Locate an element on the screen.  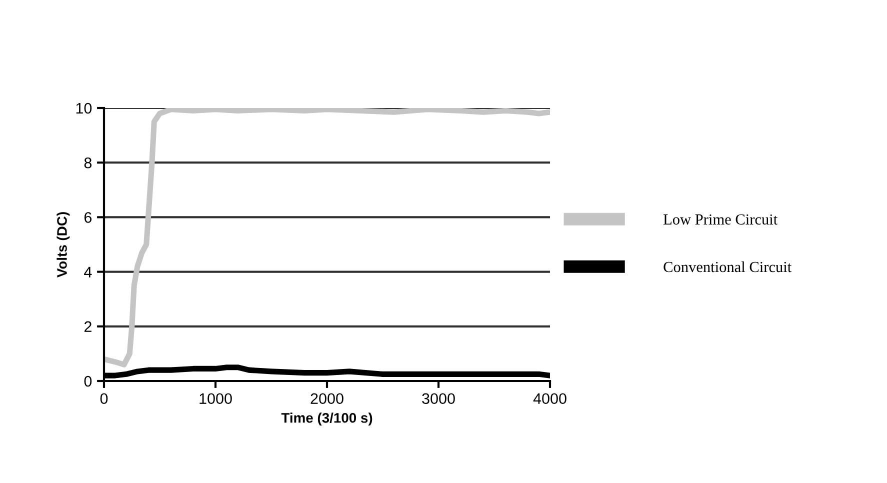
y-tick-label: 10 is located at coordinates (84, 108).